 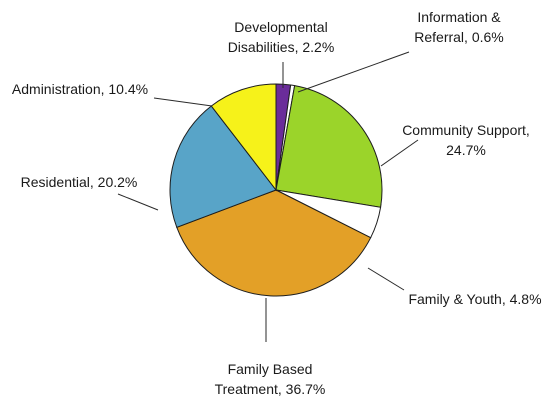 I want to click on slice-label-line: 24.7%, so click(x=466, y=150).